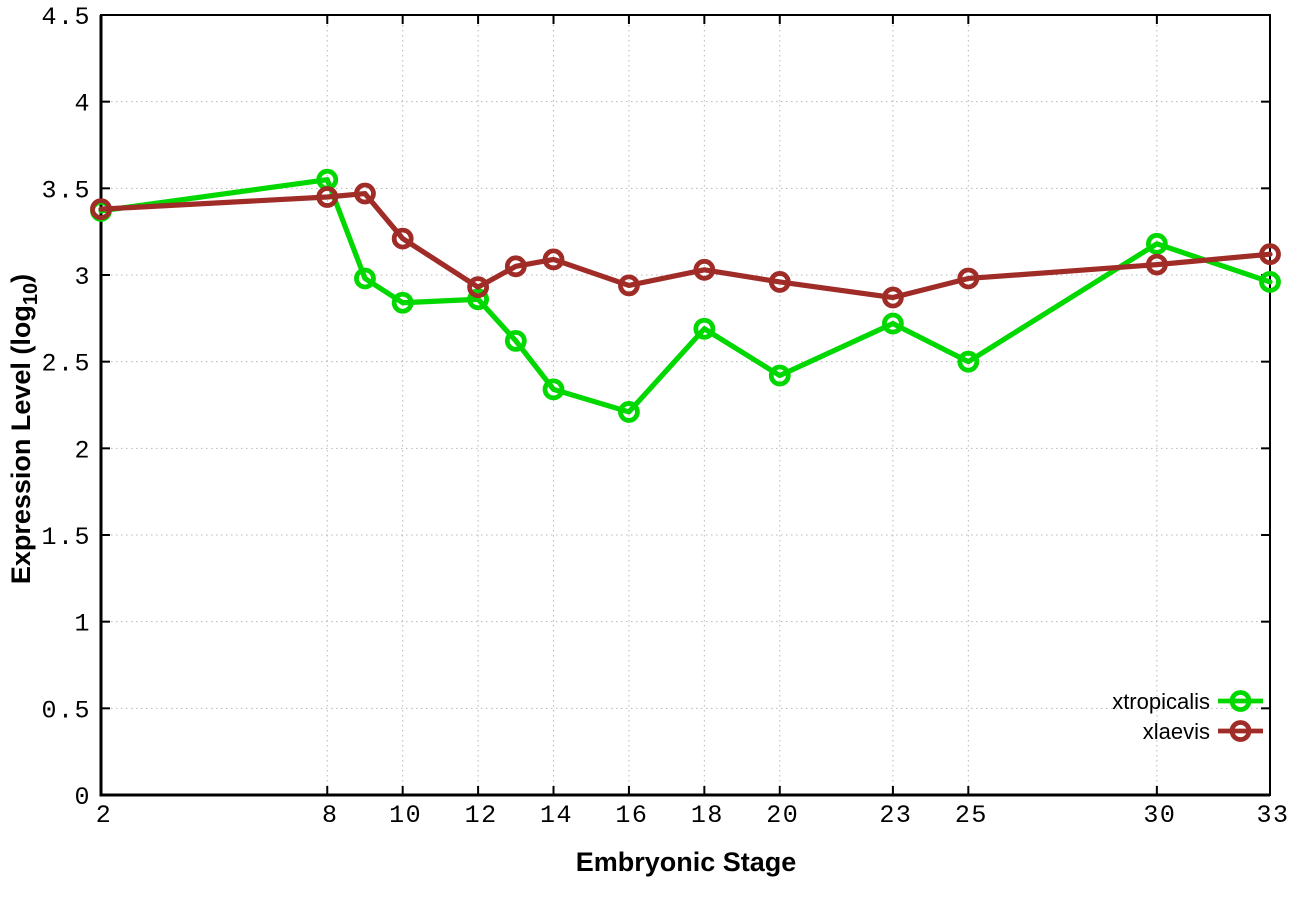 This screenshot has height=907, width=1296. Describe the element at coordinates (971, 815) in the screenshot. I see `x-tick-label: 25` at that location.